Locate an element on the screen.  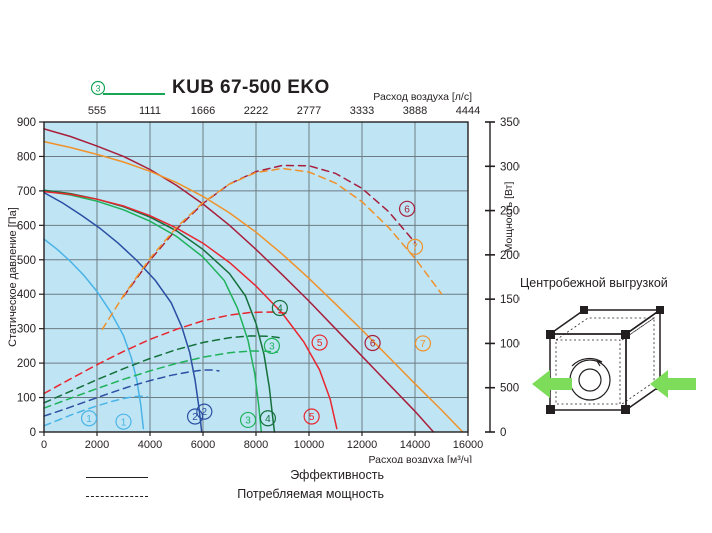
y-tick-label-right: 1500 is located at coordinates (510, 300).